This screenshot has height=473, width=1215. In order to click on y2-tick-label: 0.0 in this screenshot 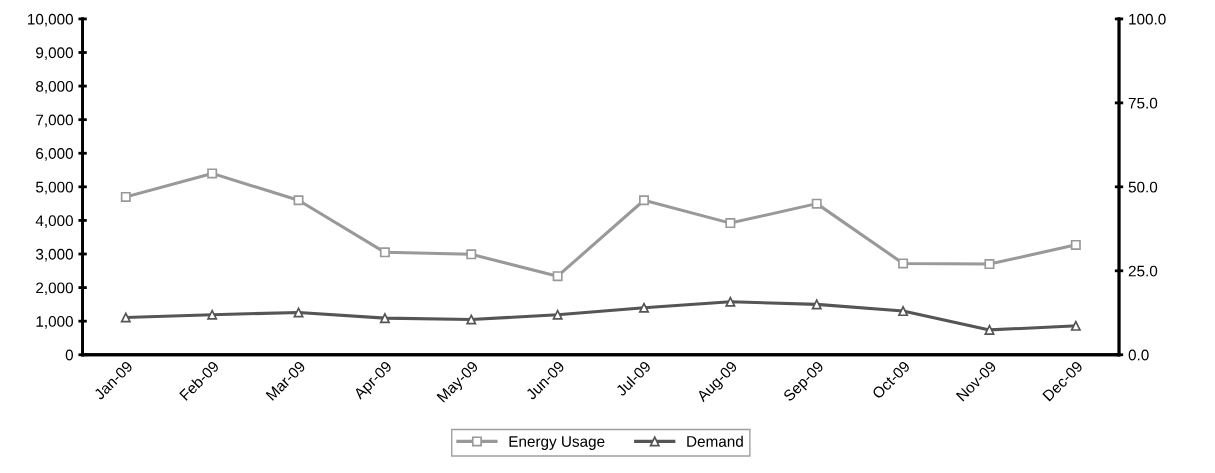, I will do `click(1138, 355)`.